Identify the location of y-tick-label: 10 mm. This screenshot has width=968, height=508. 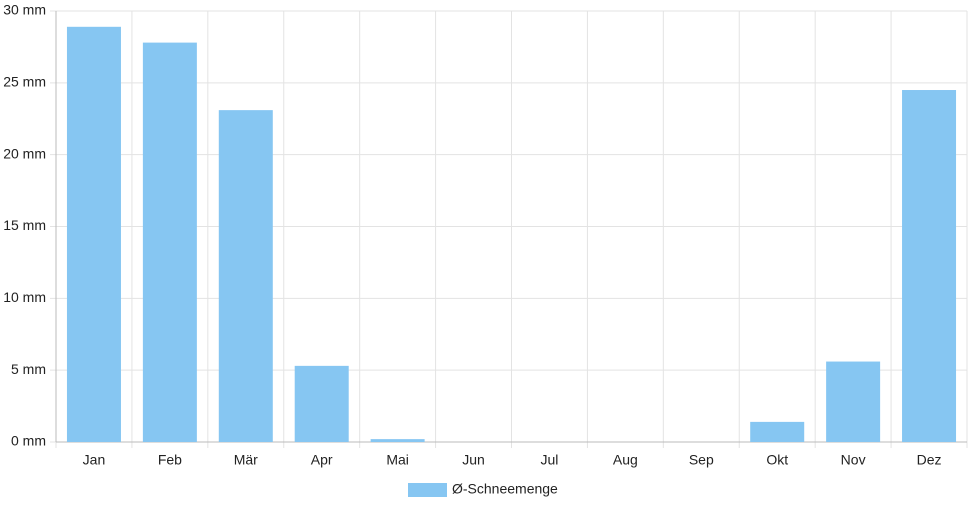
(24, 297).